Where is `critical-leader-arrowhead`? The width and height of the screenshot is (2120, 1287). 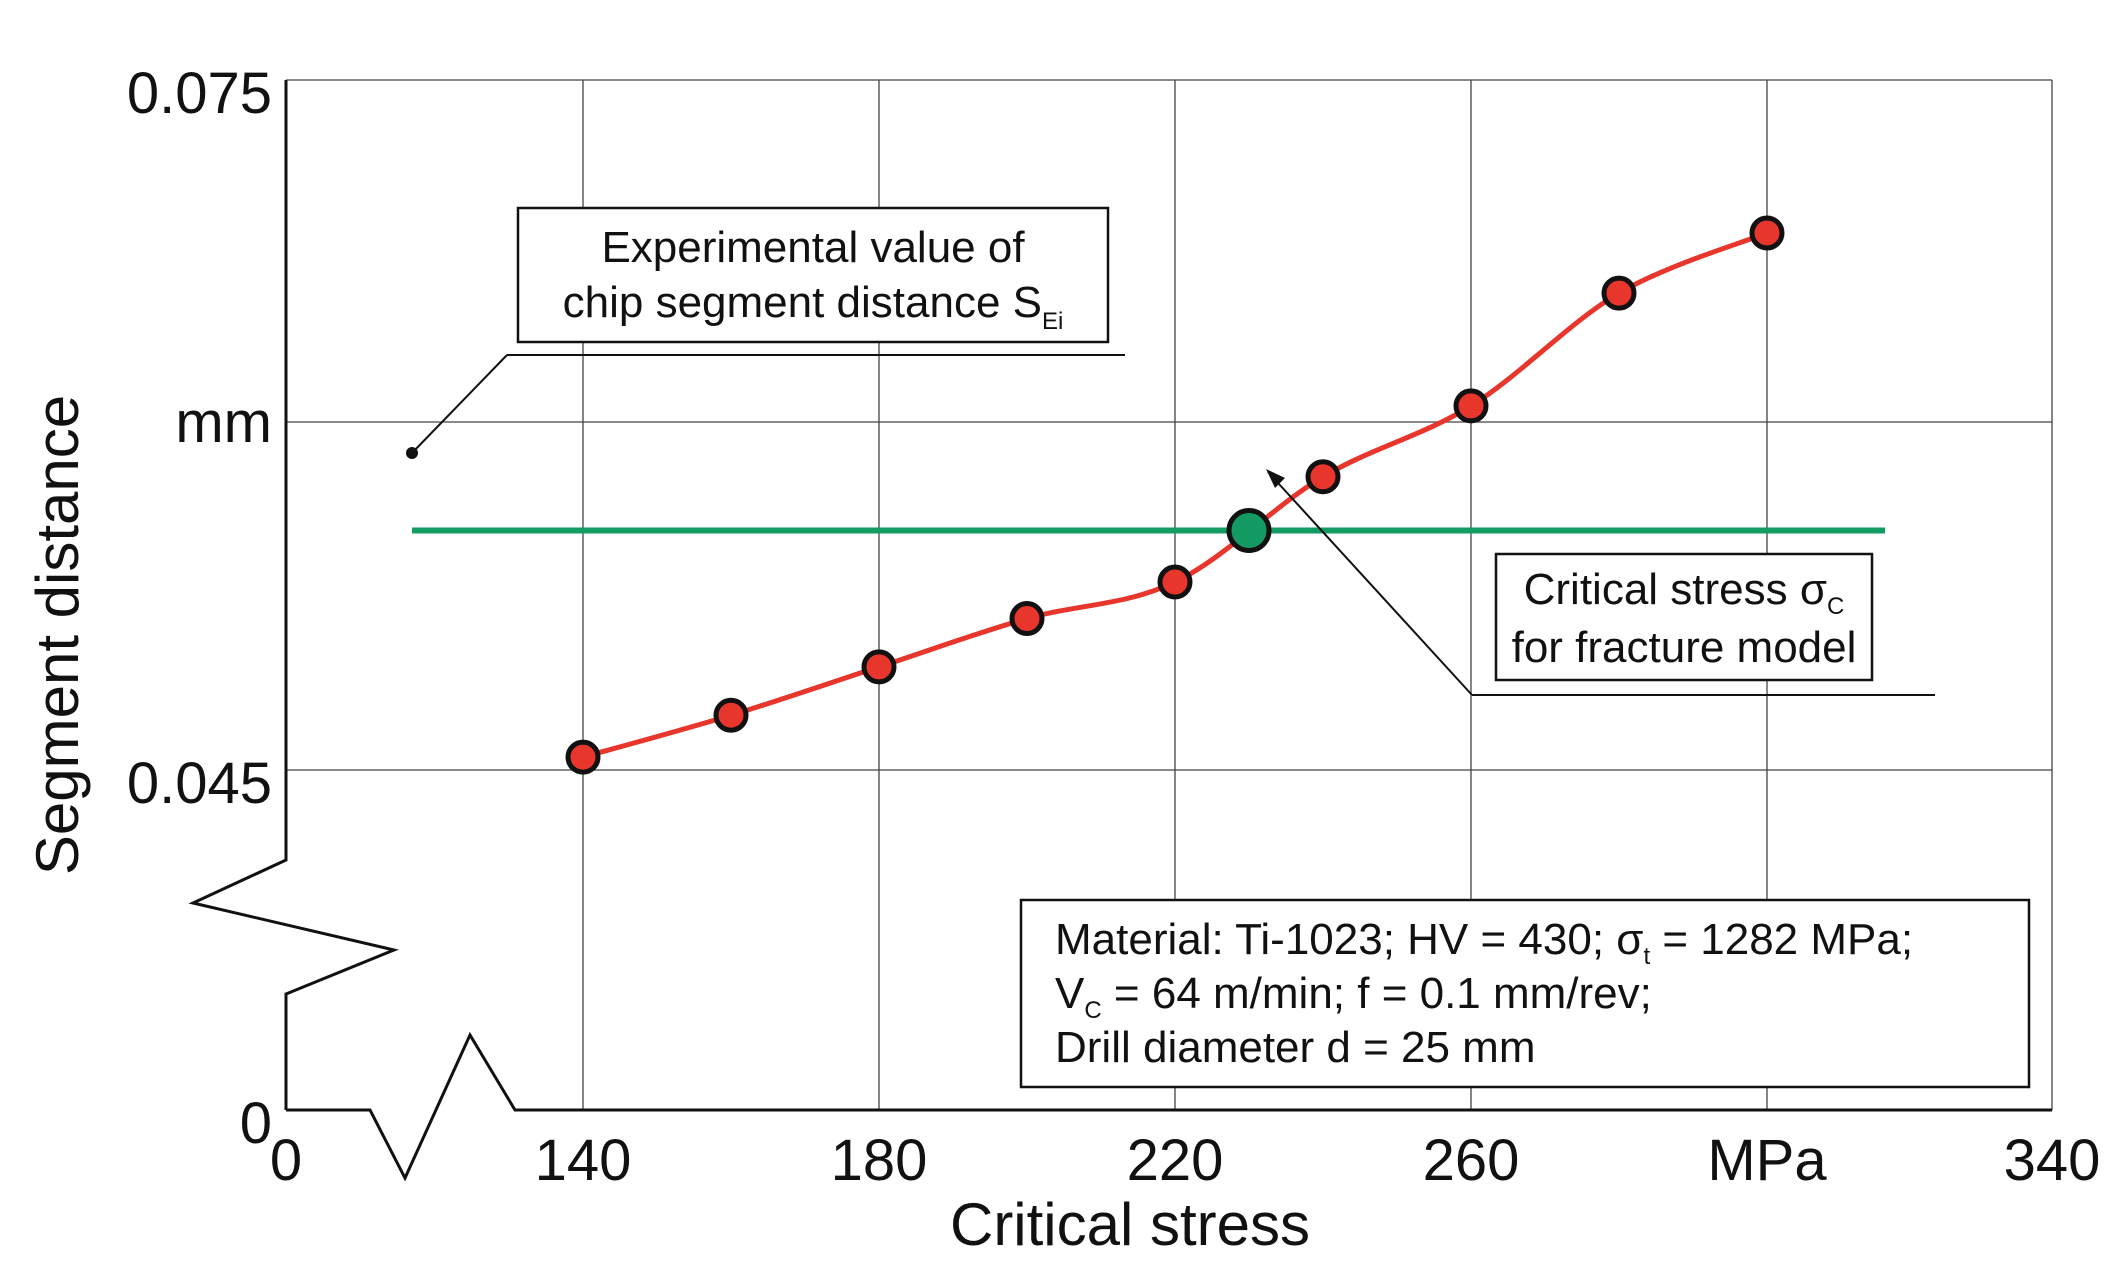 critical-leader-arrowhead is located at coordinates (1275, 478).